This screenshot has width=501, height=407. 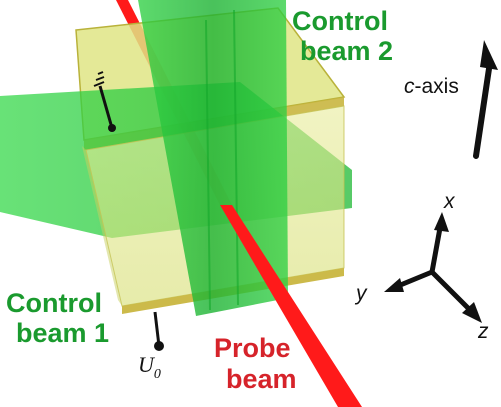 What do you see at coordinates (346, 51) in the screenshot?
I see `label-control-beam-2-line2: beam 2` at bounding box center [346, 51].